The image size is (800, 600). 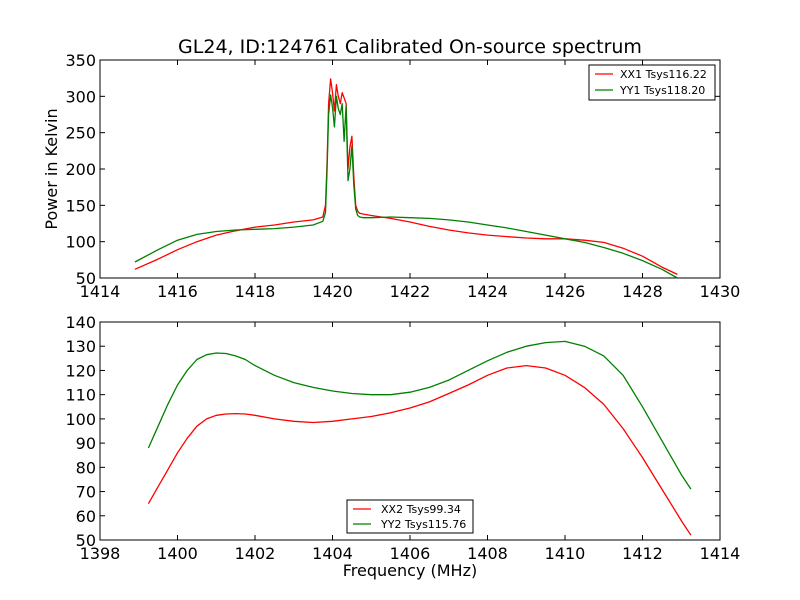 I want to click on legend-yy1-label: YY1 Tsys118.20, so click(x=662, y=90).